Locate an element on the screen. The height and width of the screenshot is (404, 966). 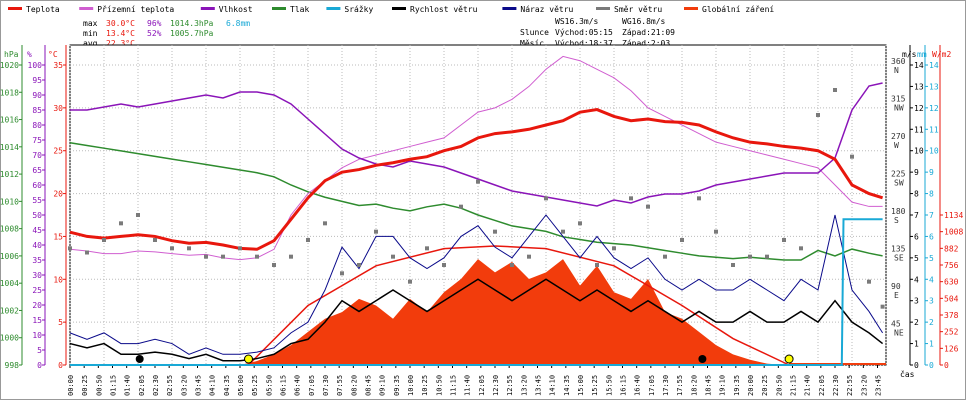
x-tick-label: 20:25 is located at coordinates (765, 385).